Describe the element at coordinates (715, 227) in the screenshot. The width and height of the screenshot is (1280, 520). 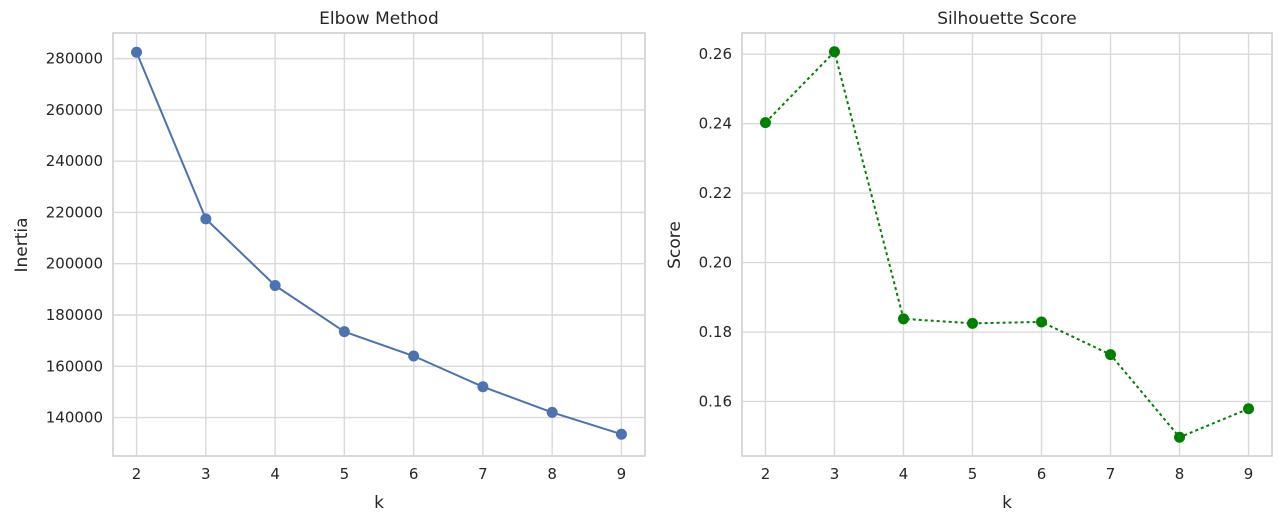
I see `silhouette-y-ticks: 0.16 0.18 0.20 0.22 0.24 0.26` at that location.